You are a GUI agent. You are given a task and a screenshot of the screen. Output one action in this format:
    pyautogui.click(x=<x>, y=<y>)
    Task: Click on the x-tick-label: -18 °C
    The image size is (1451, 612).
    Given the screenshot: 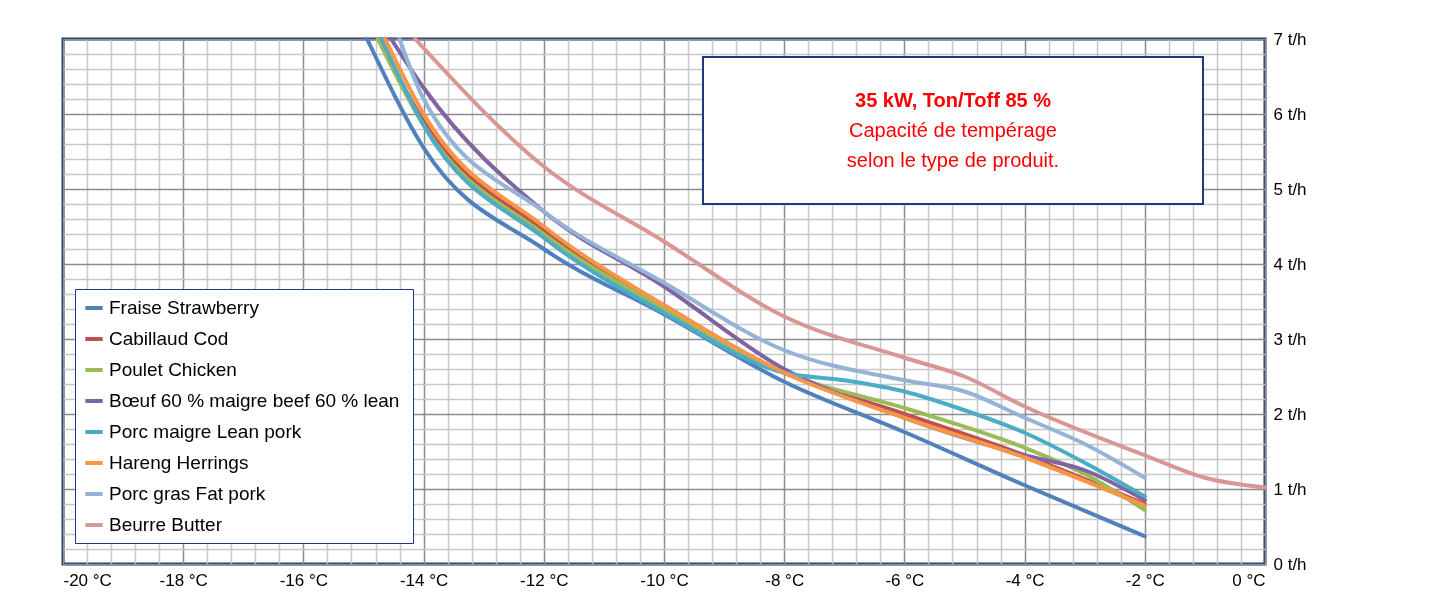 What is the action you would take?
    pyautogui.click(x=183, y=580)
    